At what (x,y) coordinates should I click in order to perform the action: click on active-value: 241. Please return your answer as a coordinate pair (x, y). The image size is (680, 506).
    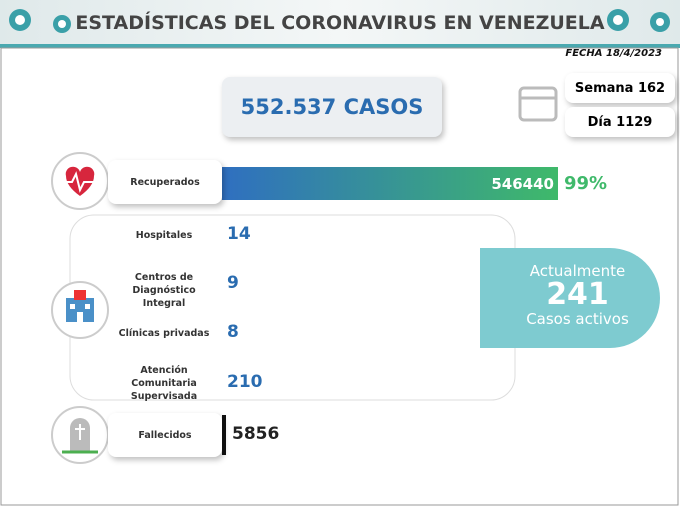
    Looking at the image, I should click on (577, 294).